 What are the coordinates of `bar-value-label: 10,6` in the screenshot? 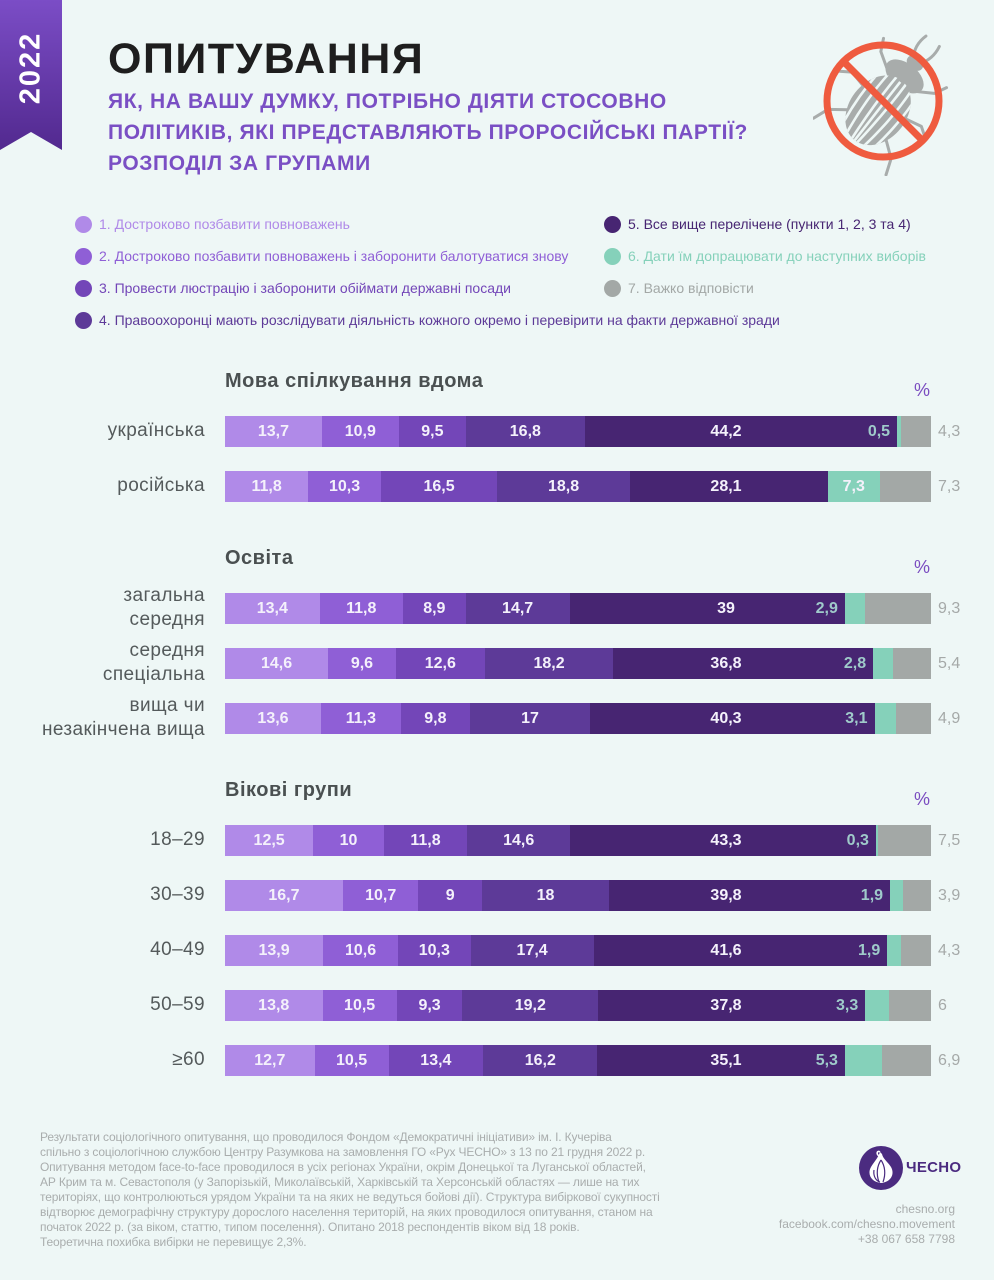 It's located at (360, 950).